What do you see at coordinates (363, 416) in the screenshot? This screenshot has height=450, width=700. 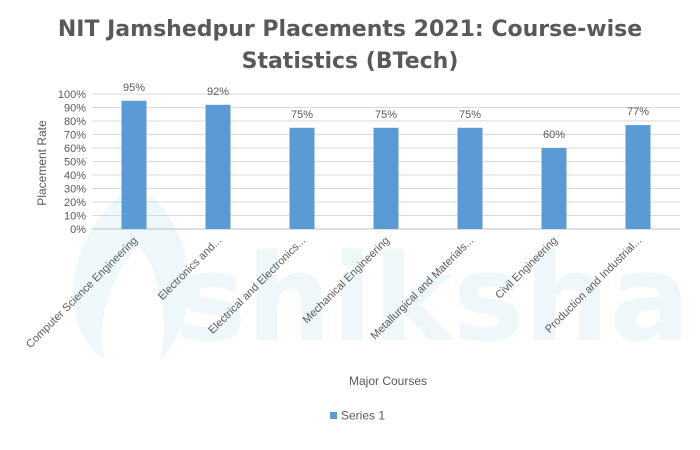 I see `legend-label: Series 1` at bounding box center [363, 416].